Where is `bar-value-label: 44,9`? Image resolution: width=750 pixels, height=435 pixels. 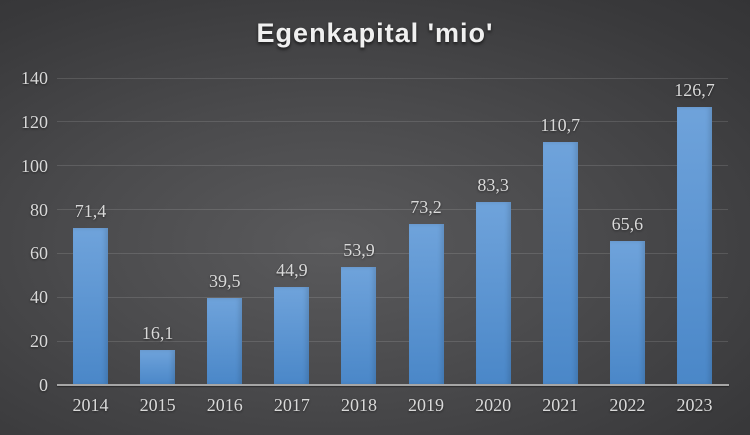
bar-value-label: 44,9 is located at coordinates (292, 269).